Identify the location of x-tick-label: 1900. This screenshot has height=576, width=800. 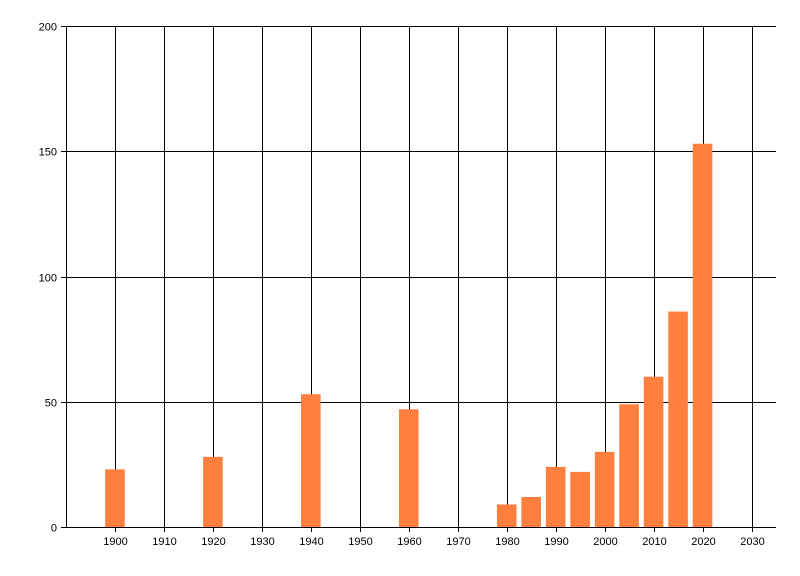
(115, 542).